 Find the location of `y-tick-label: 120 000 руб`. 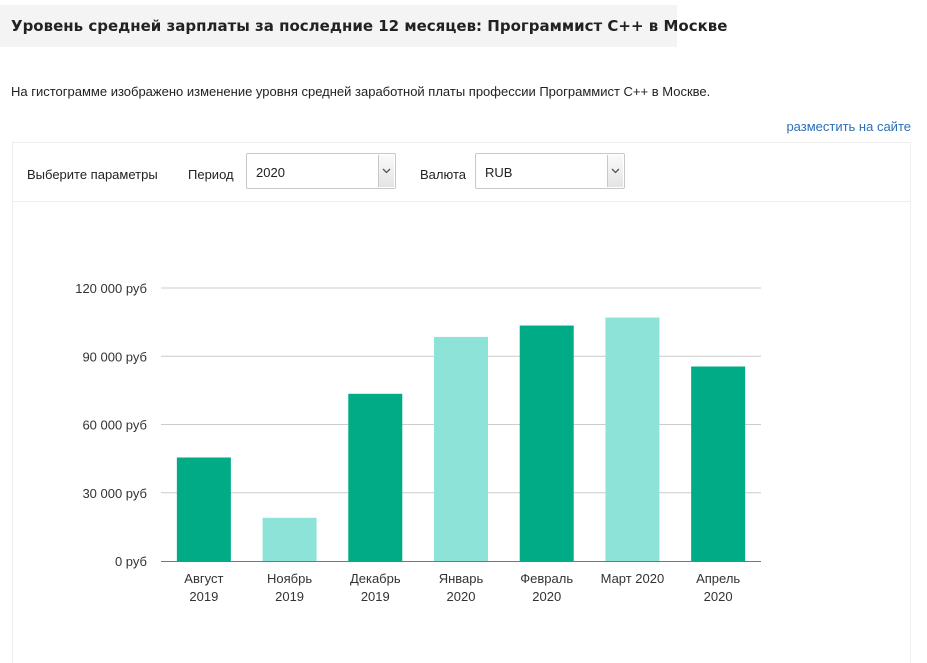

y-tick-label: 120 000 руб is located at coordinates (111, 288).